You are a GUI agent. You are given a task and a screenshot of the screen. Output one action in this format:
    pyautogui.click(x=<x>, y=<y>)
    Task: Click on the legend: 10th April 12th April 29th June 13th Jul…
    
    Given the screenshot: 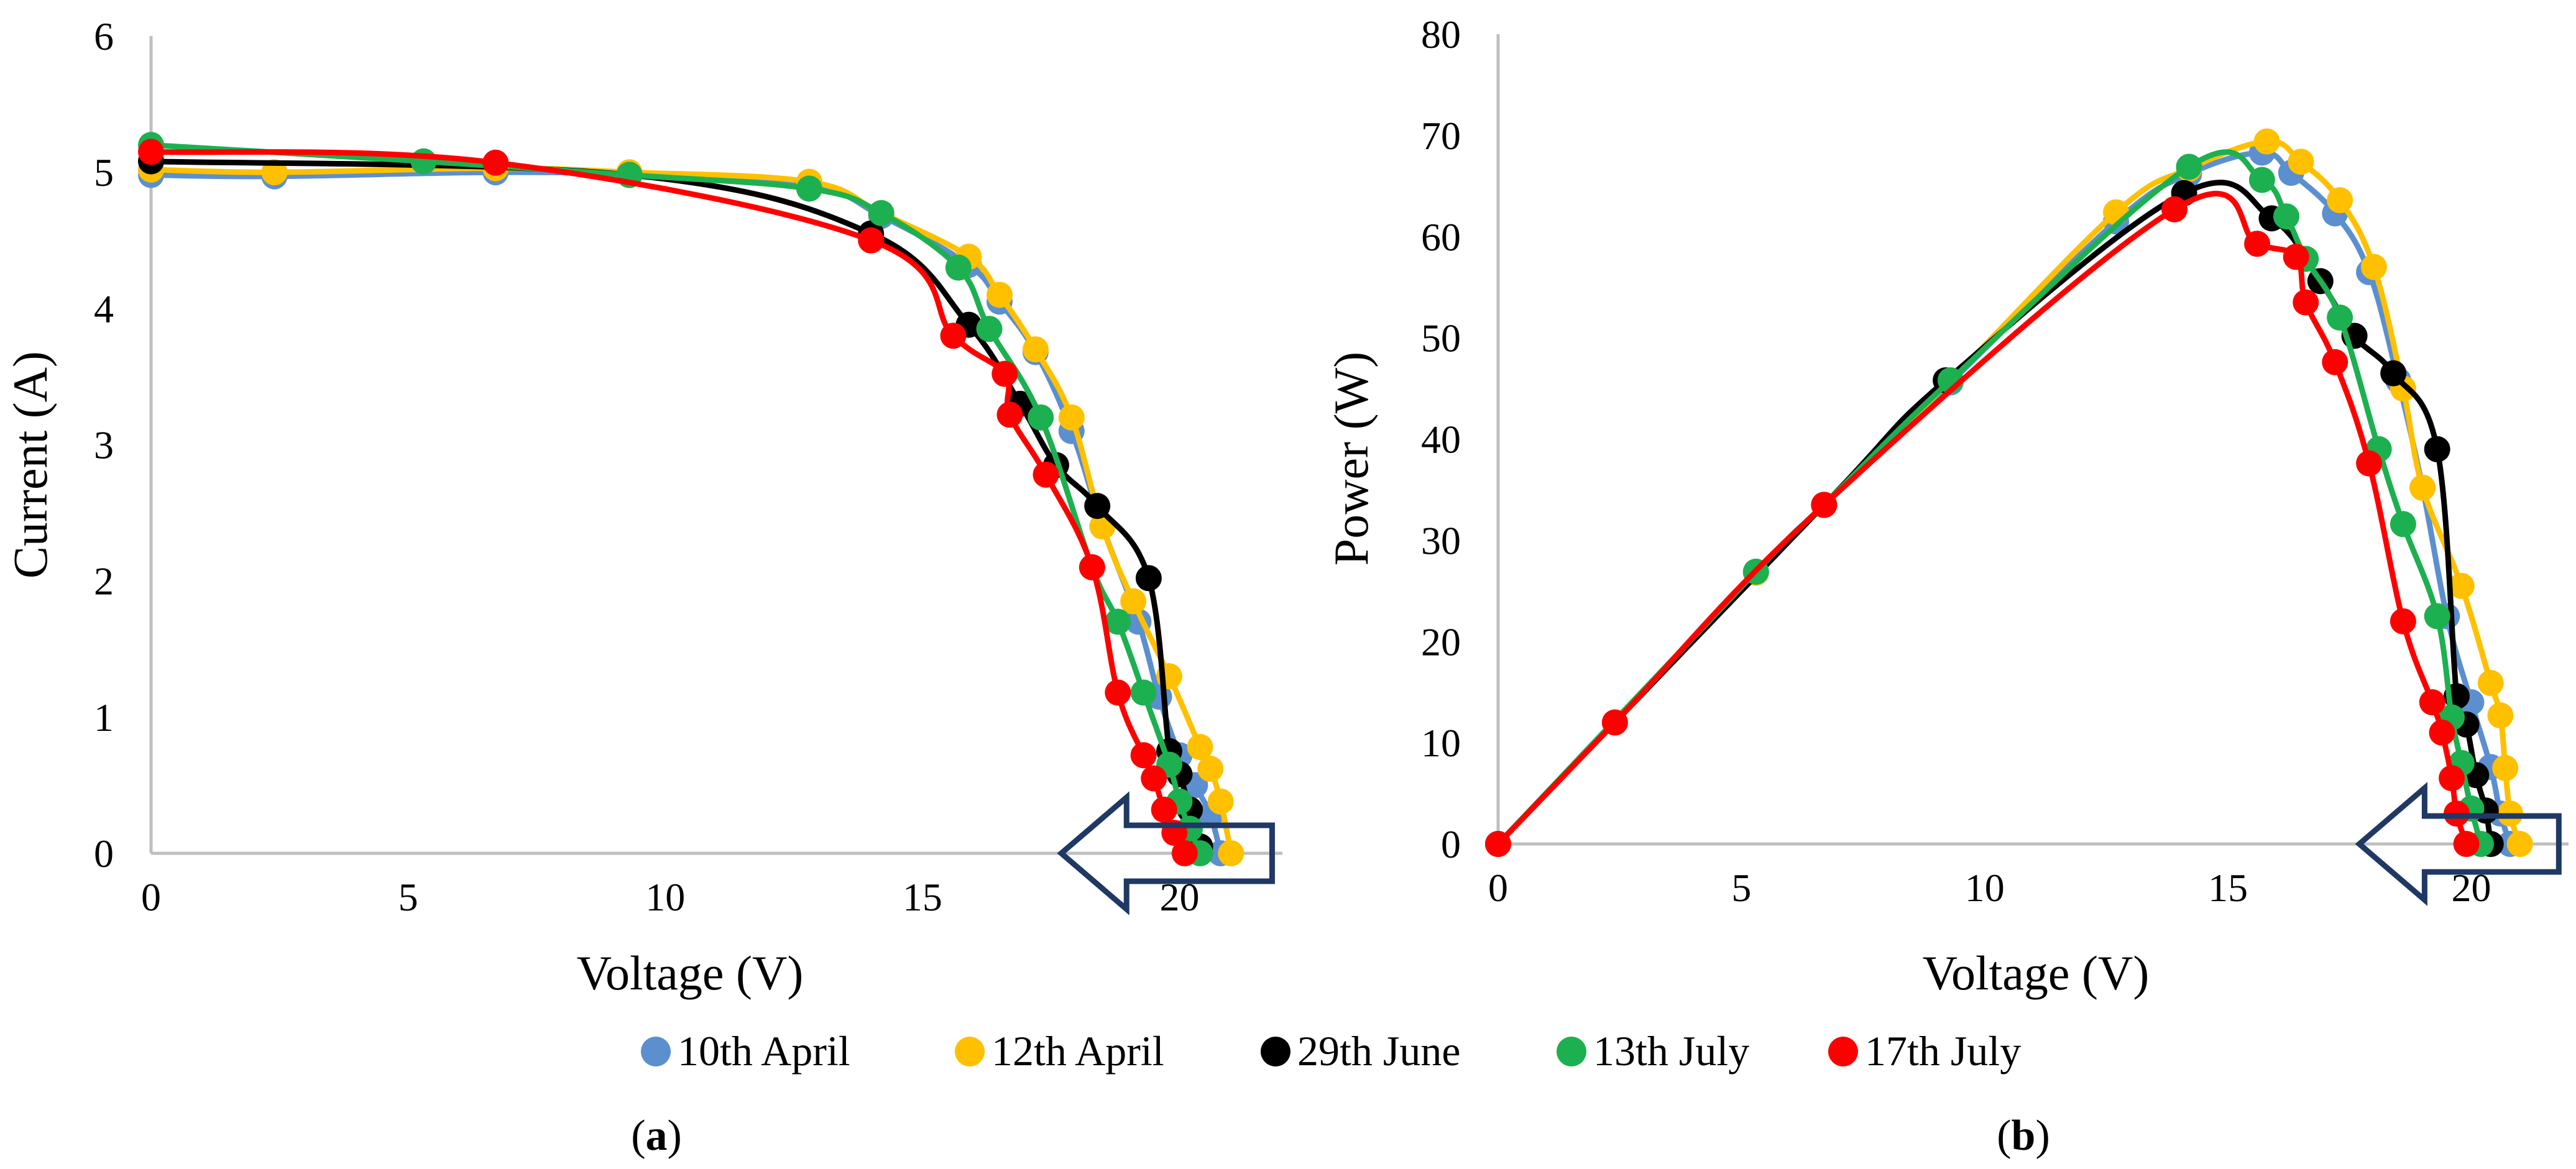 What is the action you would take?
    pyautogui.click(x=1331, y=1051)
    